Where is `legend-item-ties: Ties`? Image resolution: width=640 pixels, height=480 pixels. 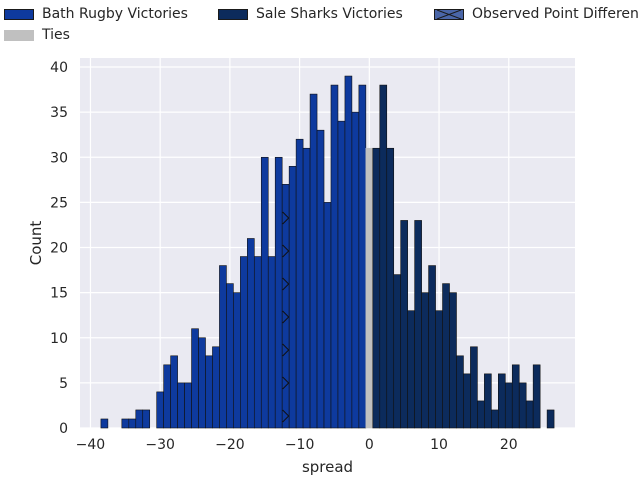 legend-item-ties: Ties is located at coordinates (37, 35).